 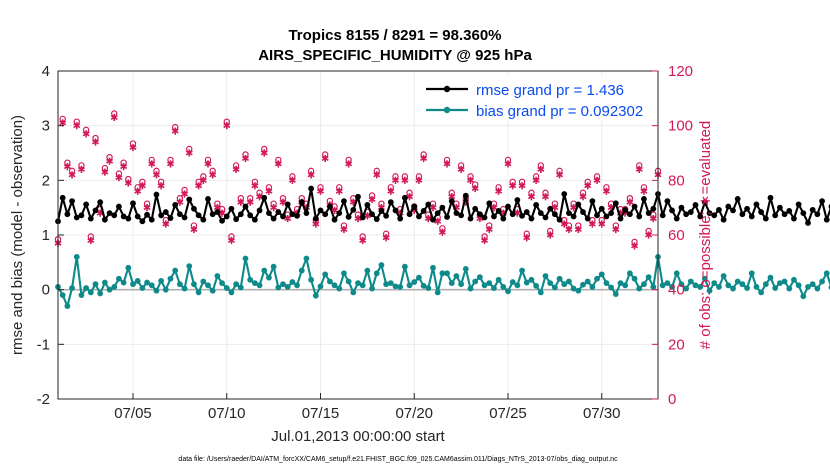 What do you see at coordinates (602, 413) in the screenshot?
I see `x-tick-label: 07/30` at bounding box center [602, 413].